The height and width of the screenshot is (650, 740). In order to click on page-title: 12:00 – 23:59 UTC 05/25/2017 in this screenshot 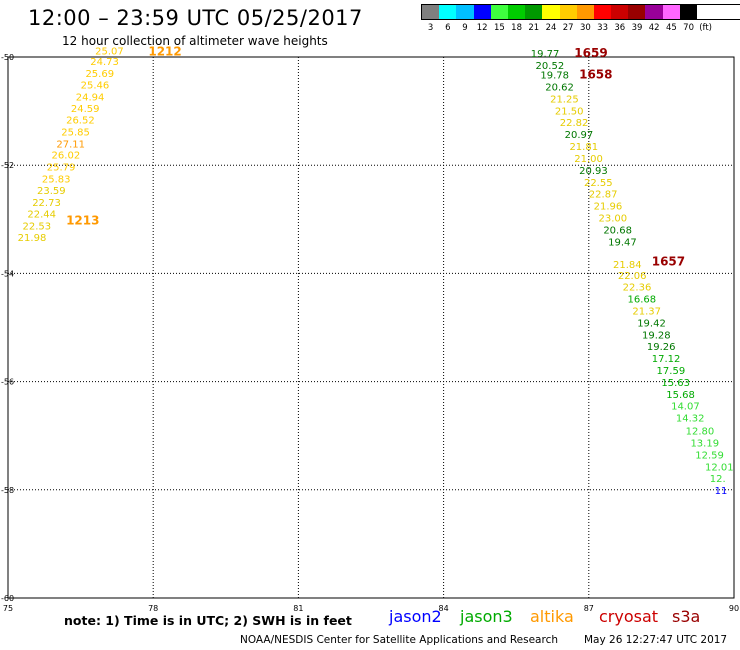, I will do `click(195, 18)`.